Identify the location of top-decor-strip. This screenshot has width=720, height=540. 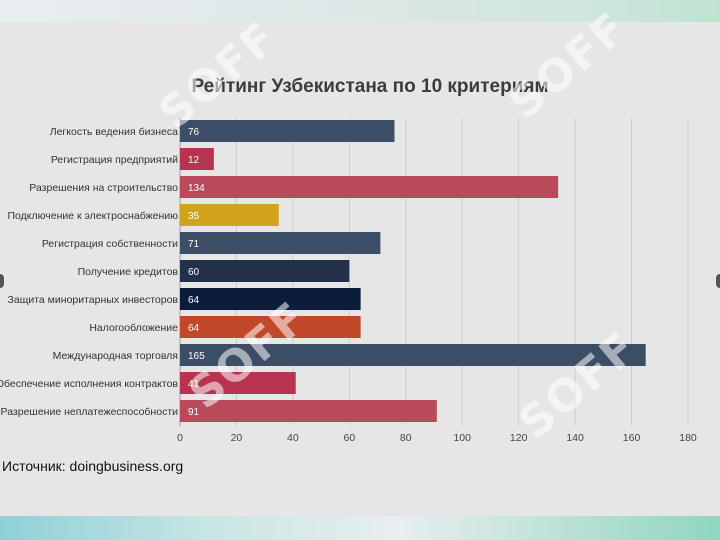
(360, 11).